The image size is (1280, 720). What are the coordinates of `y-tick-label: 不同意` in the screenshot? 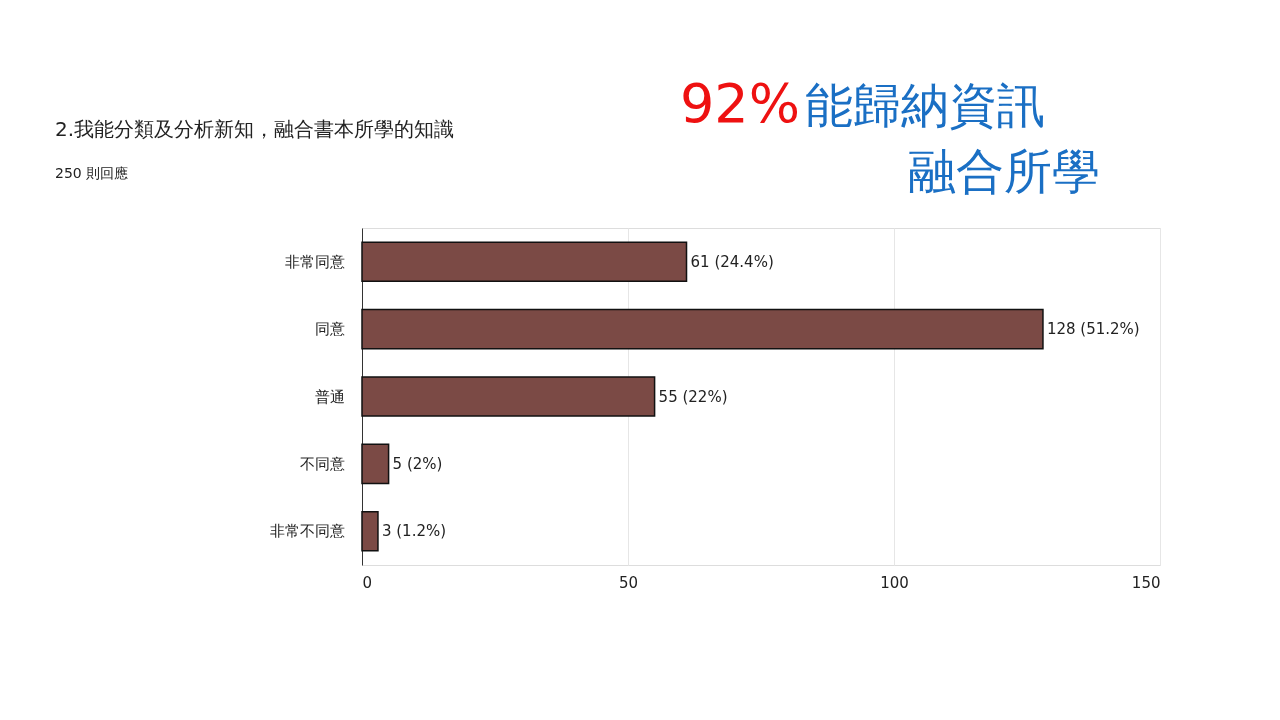 It's located at (322, 463).